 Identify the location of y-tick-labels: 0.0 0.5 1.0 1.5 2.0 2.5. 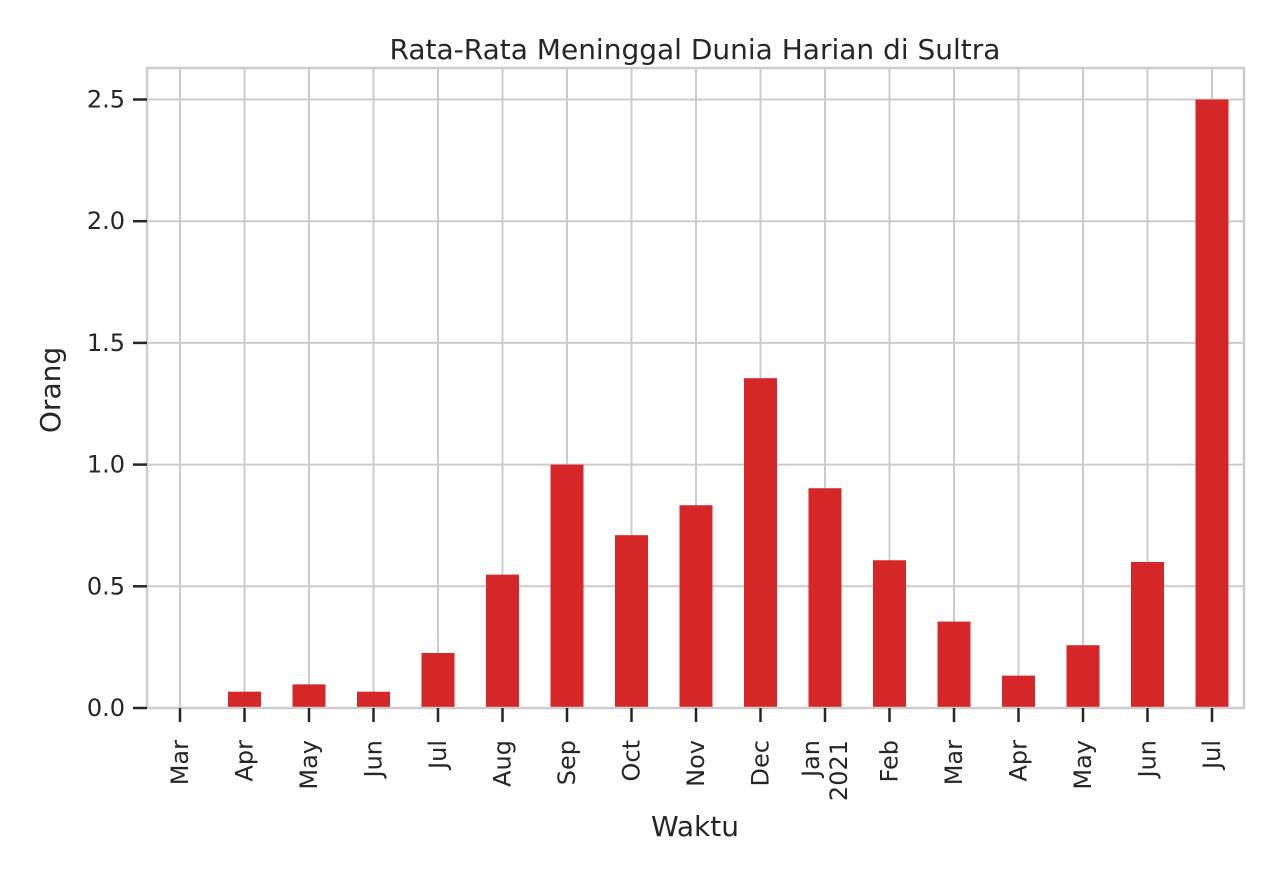
(106, 404).